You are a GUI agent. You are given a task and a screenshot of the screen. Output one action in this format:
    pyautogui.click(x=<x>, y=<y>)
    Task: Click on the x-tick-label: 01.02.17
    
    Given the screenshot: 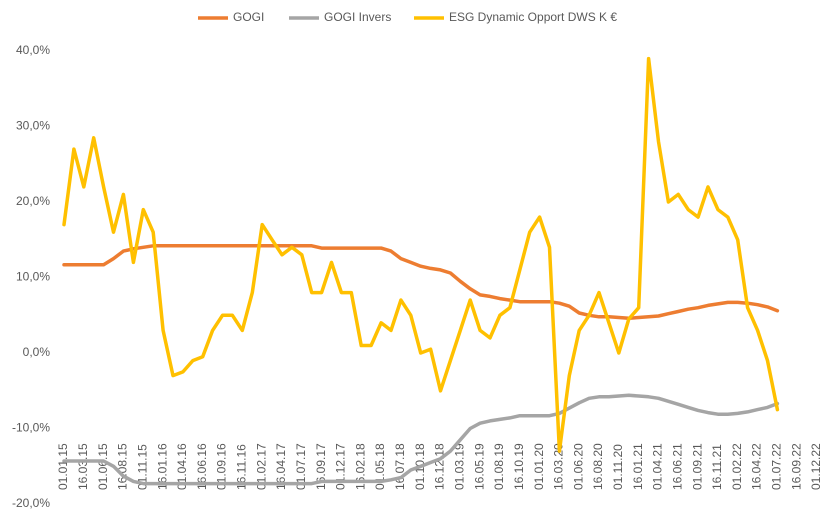 What is the action you would take?
    pyautogui.click(x=261, y=466)
    